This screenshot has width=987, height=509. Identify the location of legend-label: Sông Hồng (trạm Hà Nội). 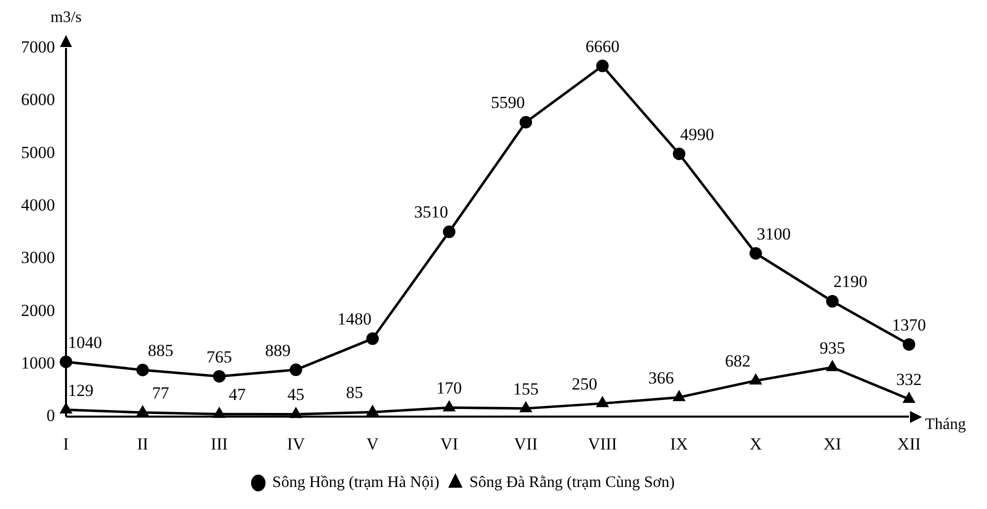
(356, 483).